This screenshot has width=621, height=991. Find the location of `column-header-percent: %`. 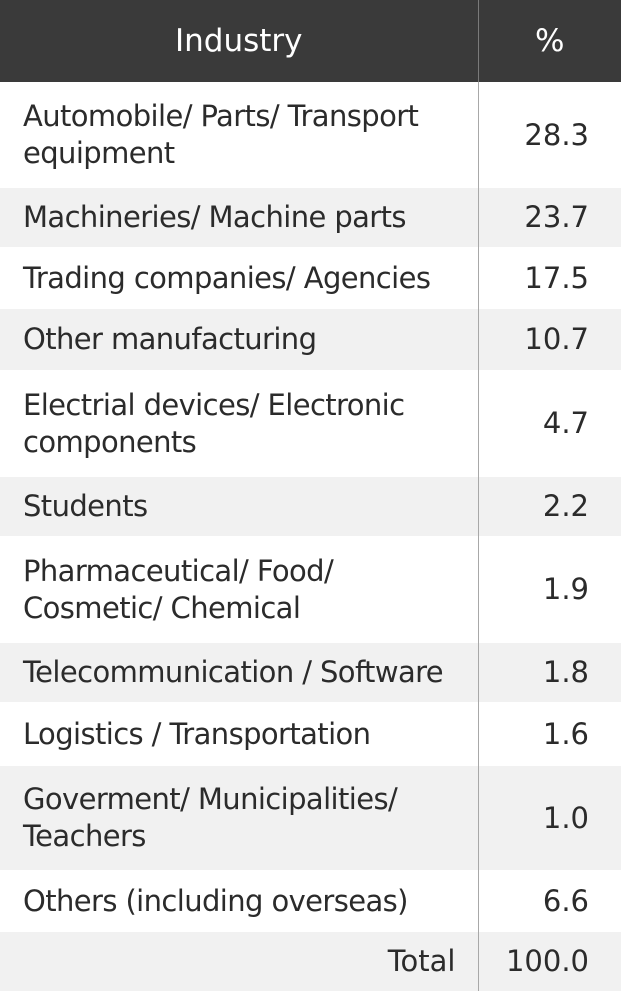

column-header-percent: % is located at coordinates (549, 41).